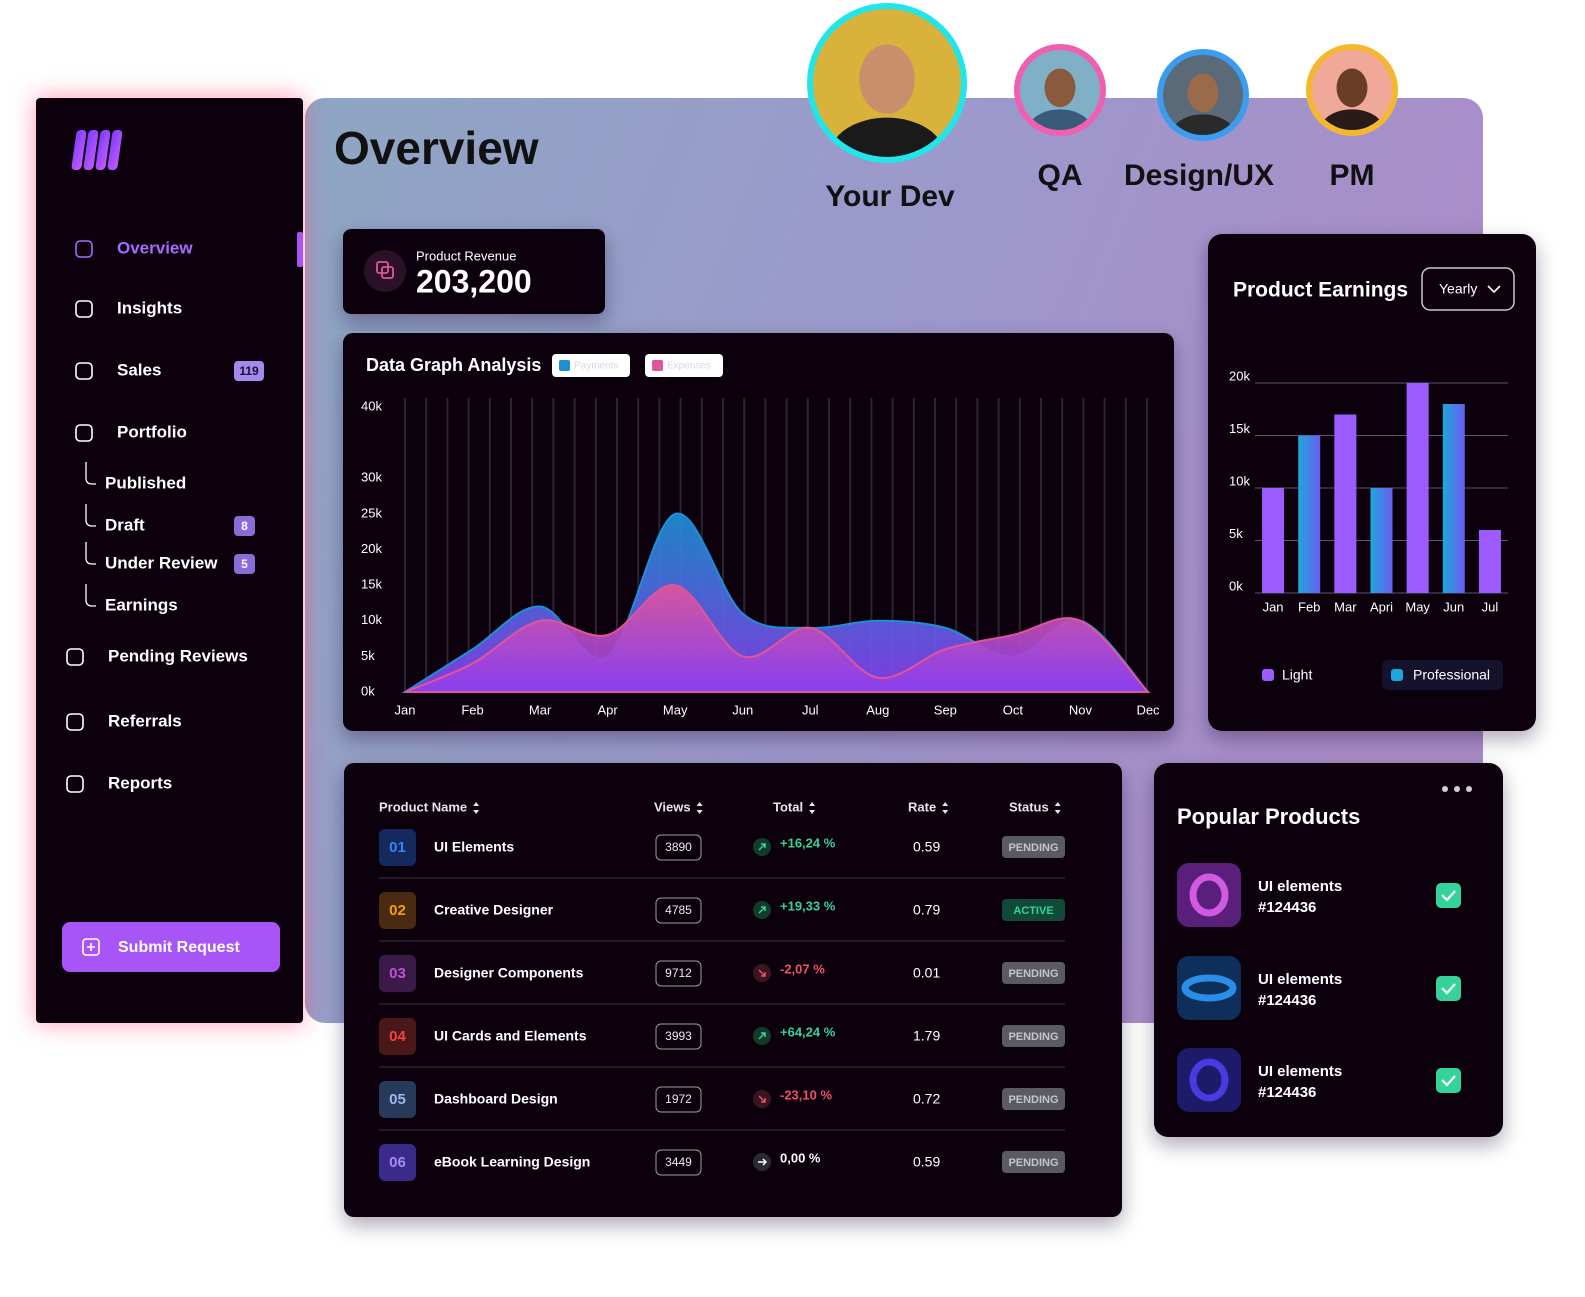 The height and width of the screenshot is (1297, 1585). What do you see at coordinates (1458, 289) in the screenshot?
I see `dropdown-label: Yearly` at bounding box center [1458, 289].